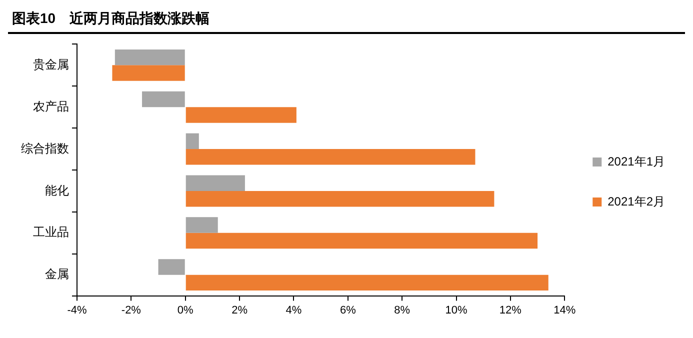  Describe the element at coordinates (565, 310) in the screenshot. I see `x-tick-label: 14%` at that location.